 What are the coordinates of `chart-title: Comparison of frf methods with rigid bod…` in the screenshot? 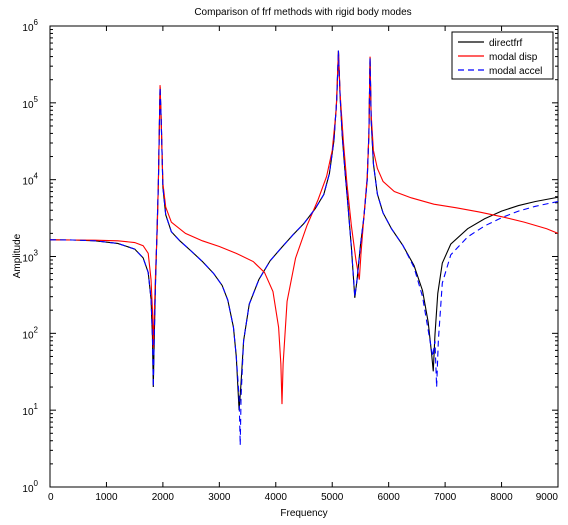 It's located at (302, 12).